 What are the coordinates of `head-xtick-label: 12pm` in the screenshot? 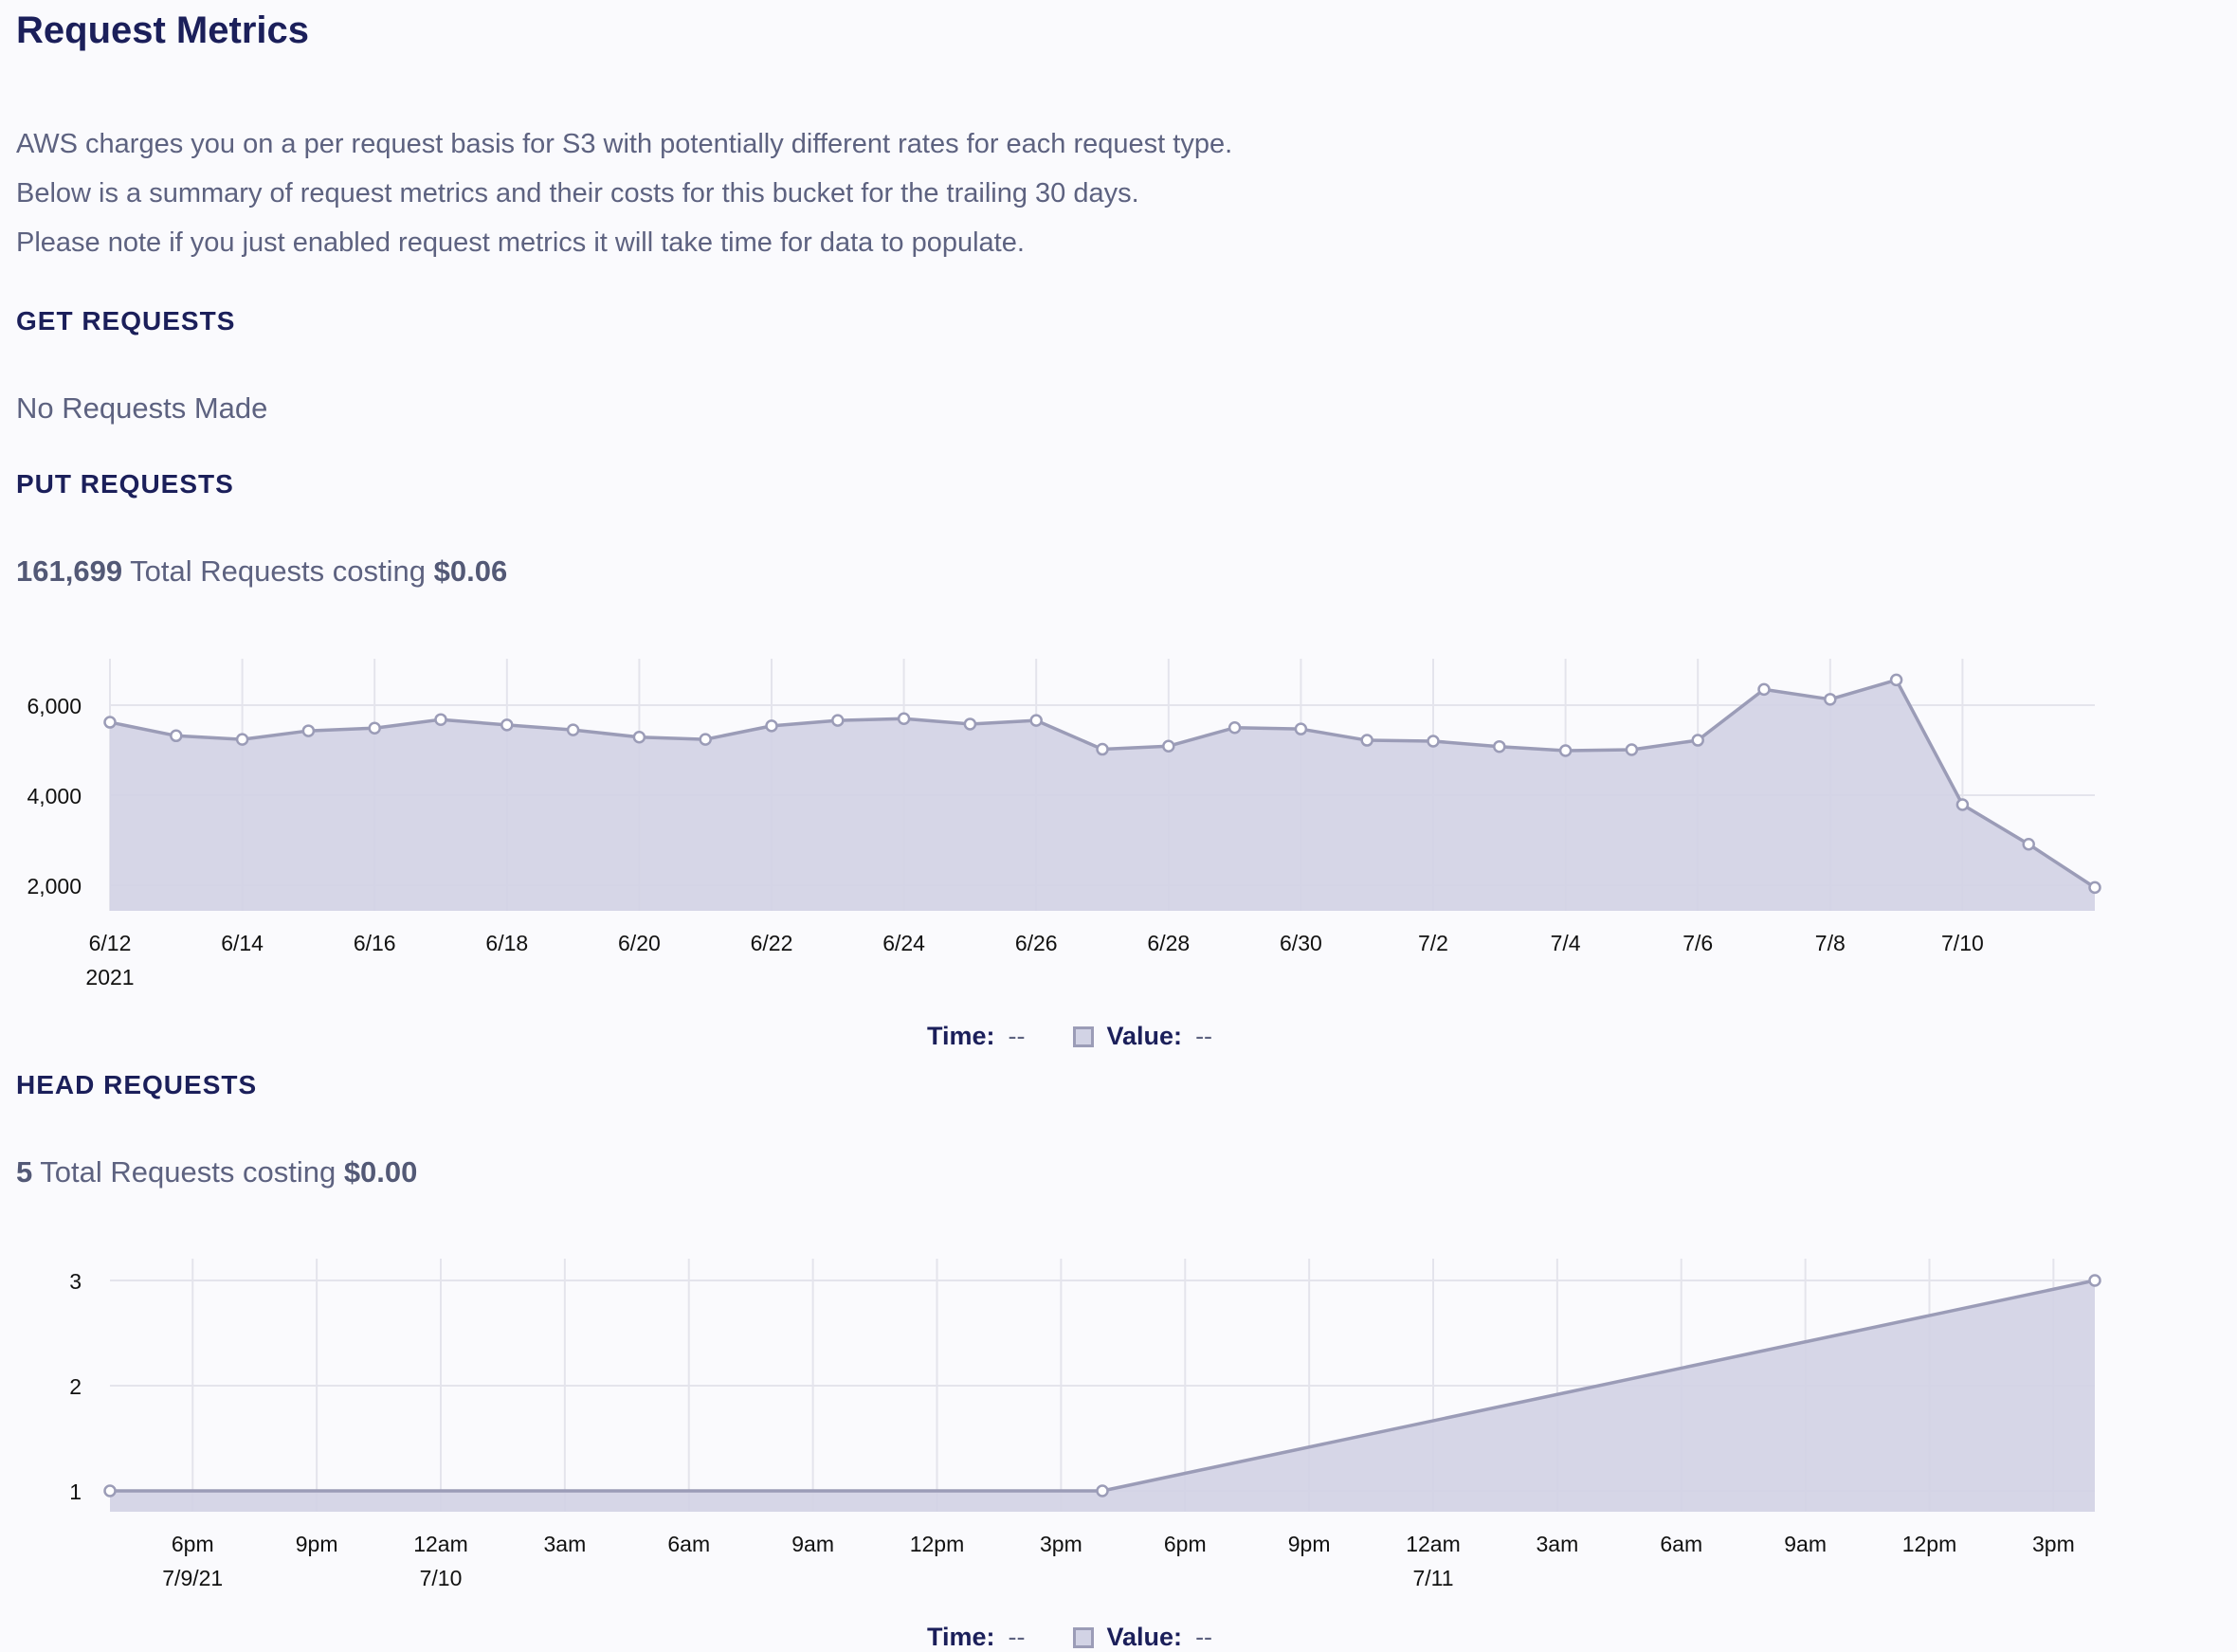 It's located at (937, 1544).